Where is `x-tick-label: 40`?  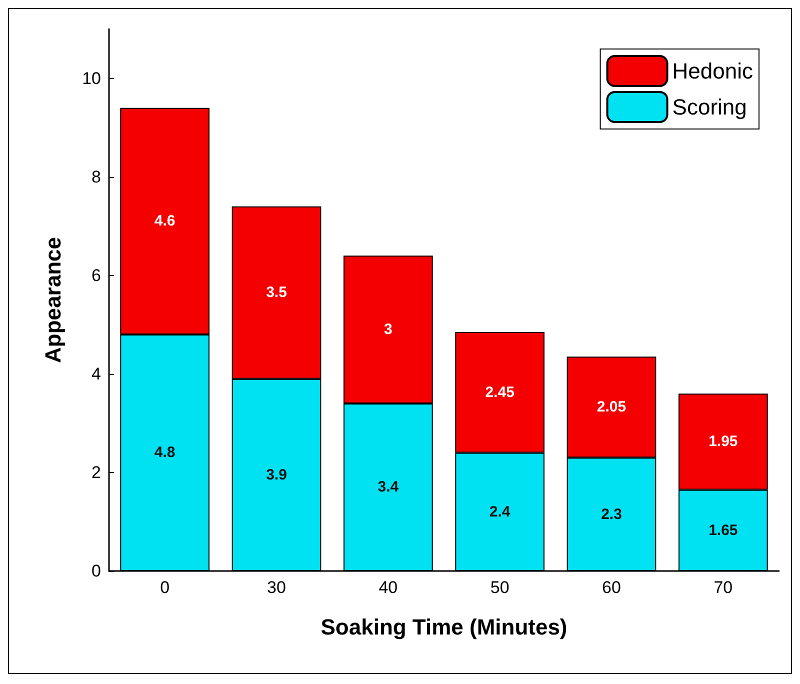 x-tick-label: 40 is located at coordinates (388, 587).